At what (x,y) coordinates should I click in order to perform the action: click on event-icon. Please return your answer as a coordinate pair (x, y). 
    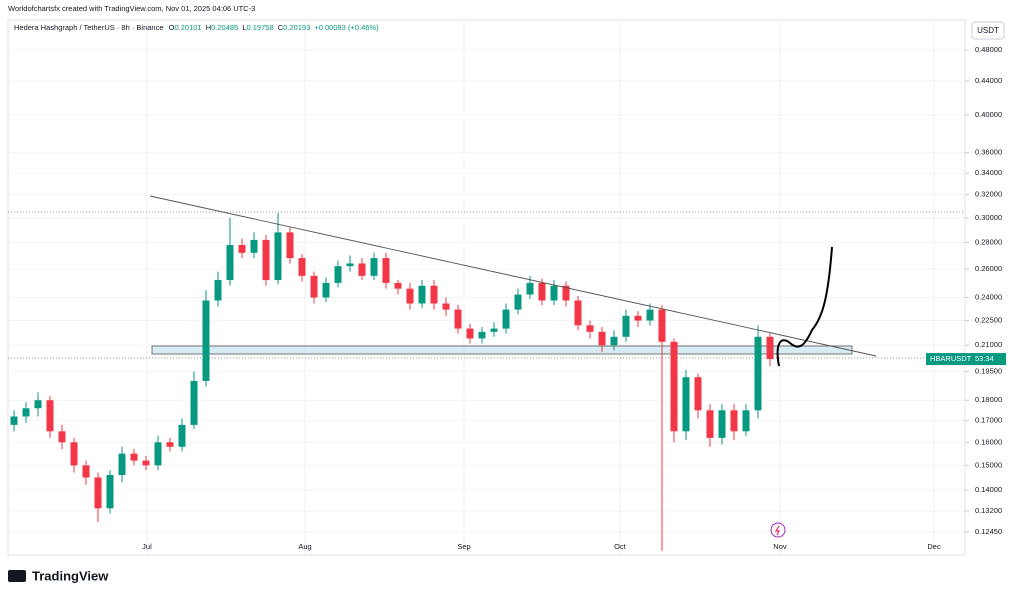
    Looking at the image, I should click on (778, 530).